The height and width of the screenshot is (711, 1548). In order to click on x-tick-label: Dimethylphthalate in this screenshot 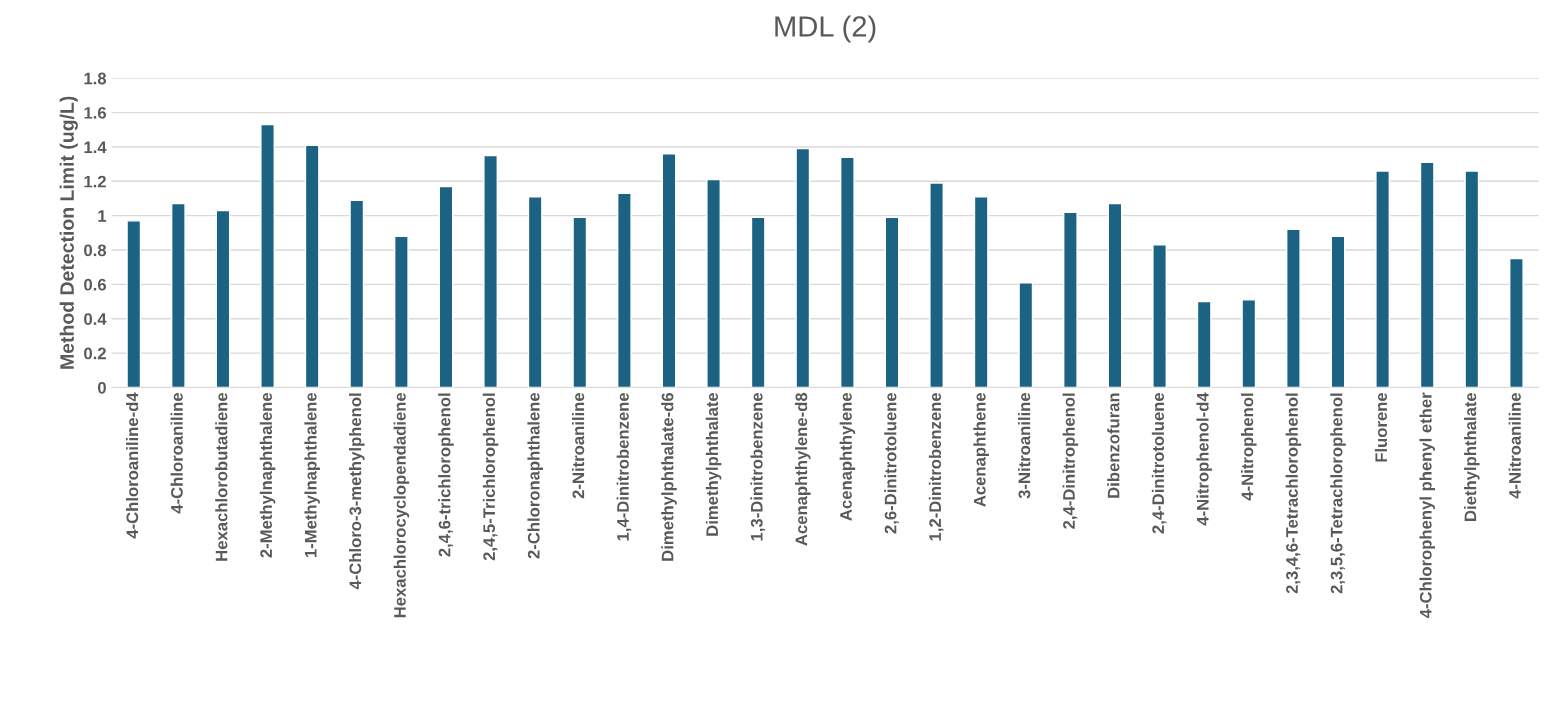, I will do `click(713, 464)`.